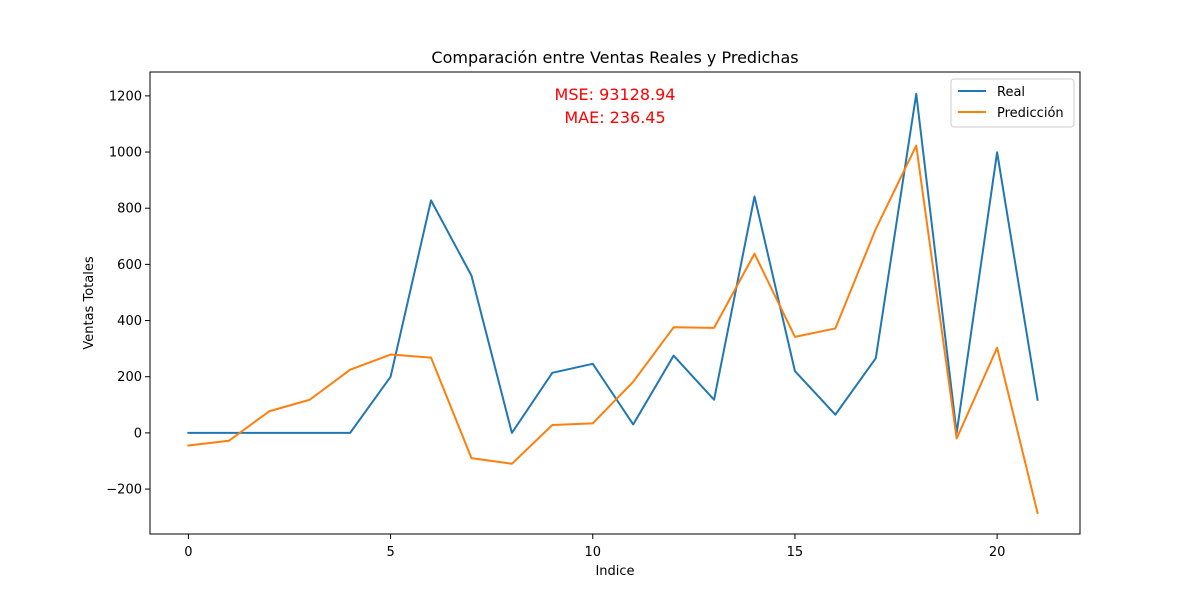 This screenshot has height=600, width=1200. Describe the element at coordinates (129, 377) in the screenshot. I see `y-tick-label: 200` at that location.